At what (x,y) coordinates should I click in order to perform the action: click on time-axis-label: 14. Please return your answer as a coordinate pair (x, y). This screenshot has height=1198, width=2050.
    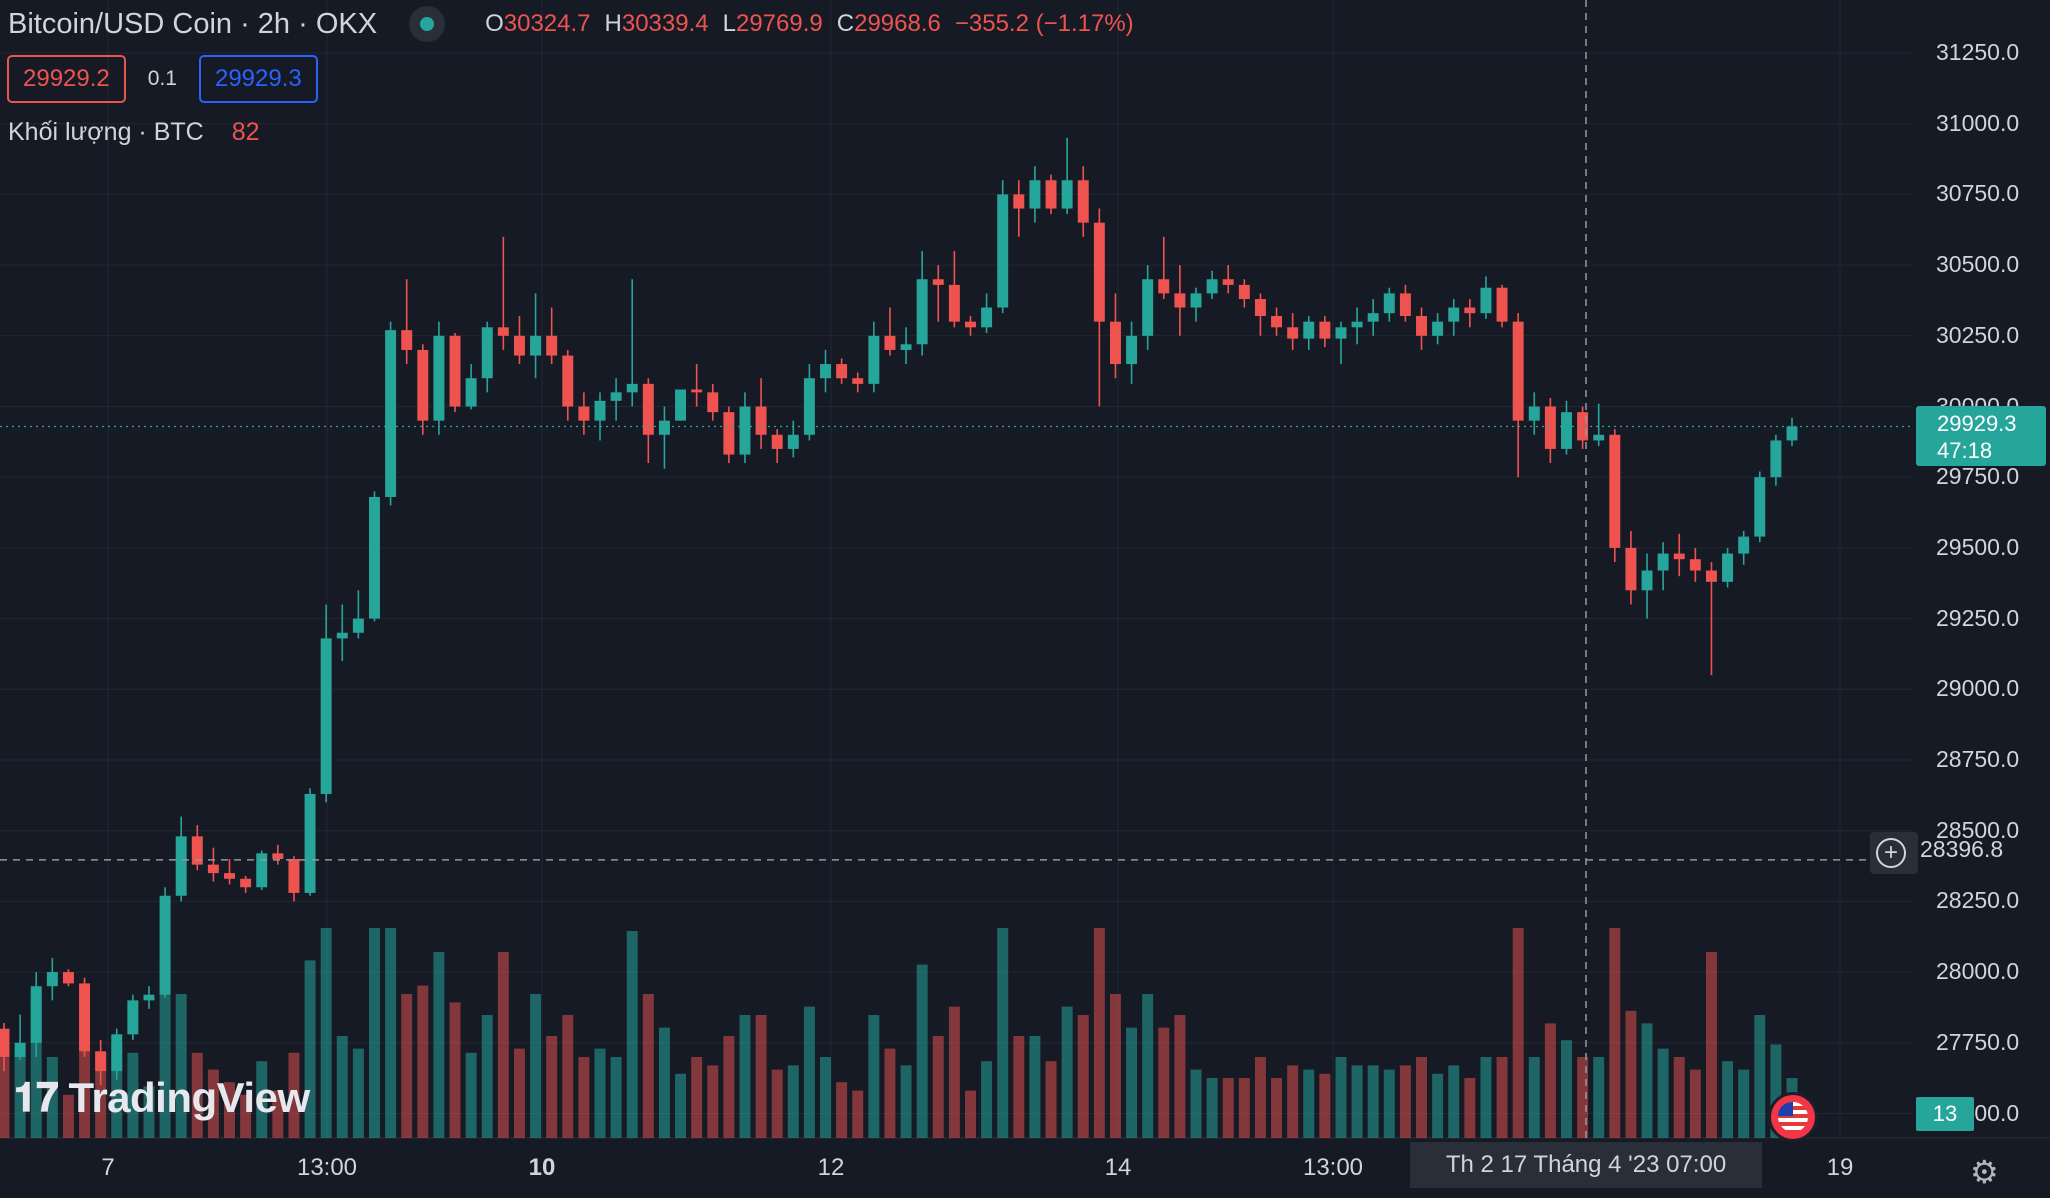
    Looking at the image, I should click on (1118, 1167).